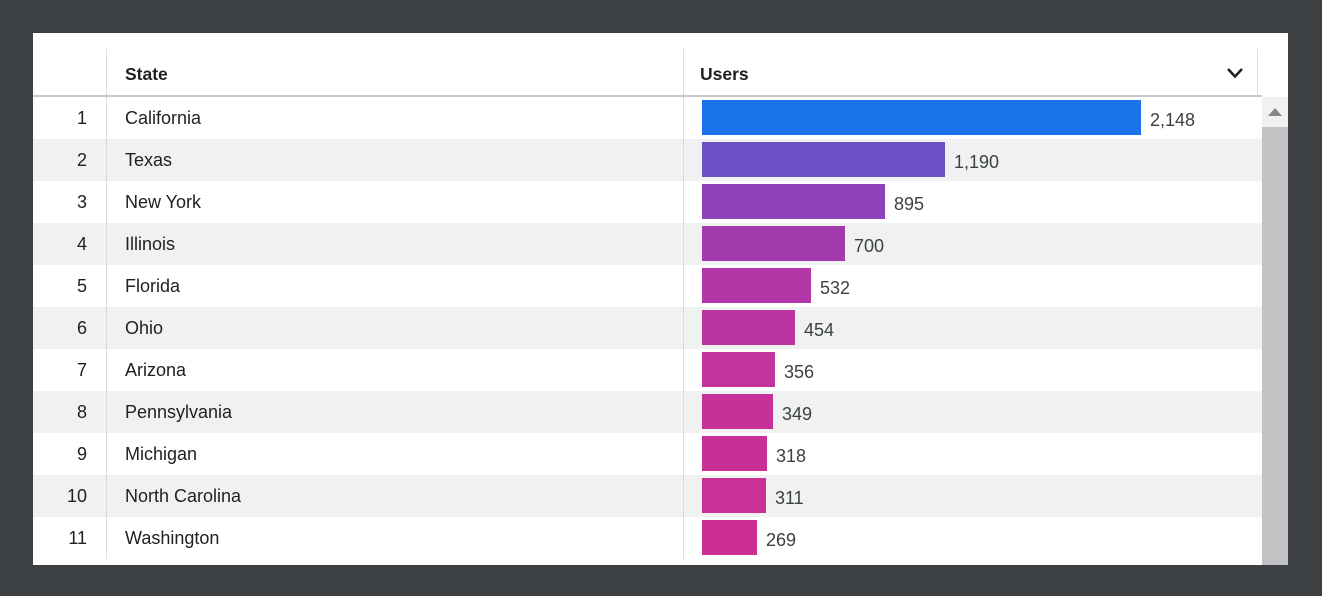 The width and height of the screenshot is (1322, 596). Describe the element at coordinates (395, 202) in the screenshot. I see `state-name: New York` at that location.